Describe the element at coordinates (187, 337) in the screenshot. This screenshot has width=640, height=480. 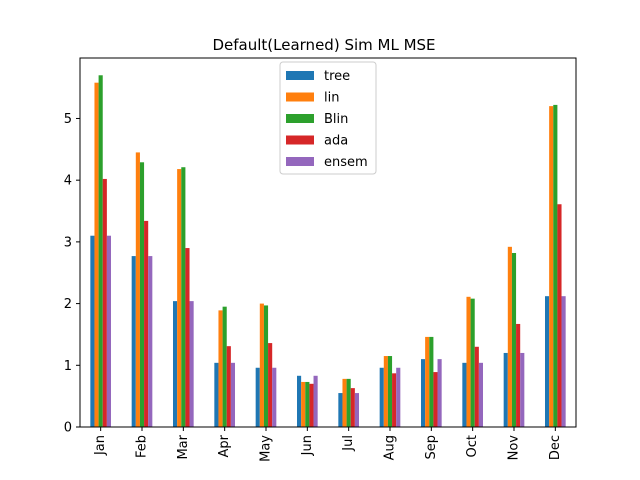
I see `bar-ada-mar` at that location.